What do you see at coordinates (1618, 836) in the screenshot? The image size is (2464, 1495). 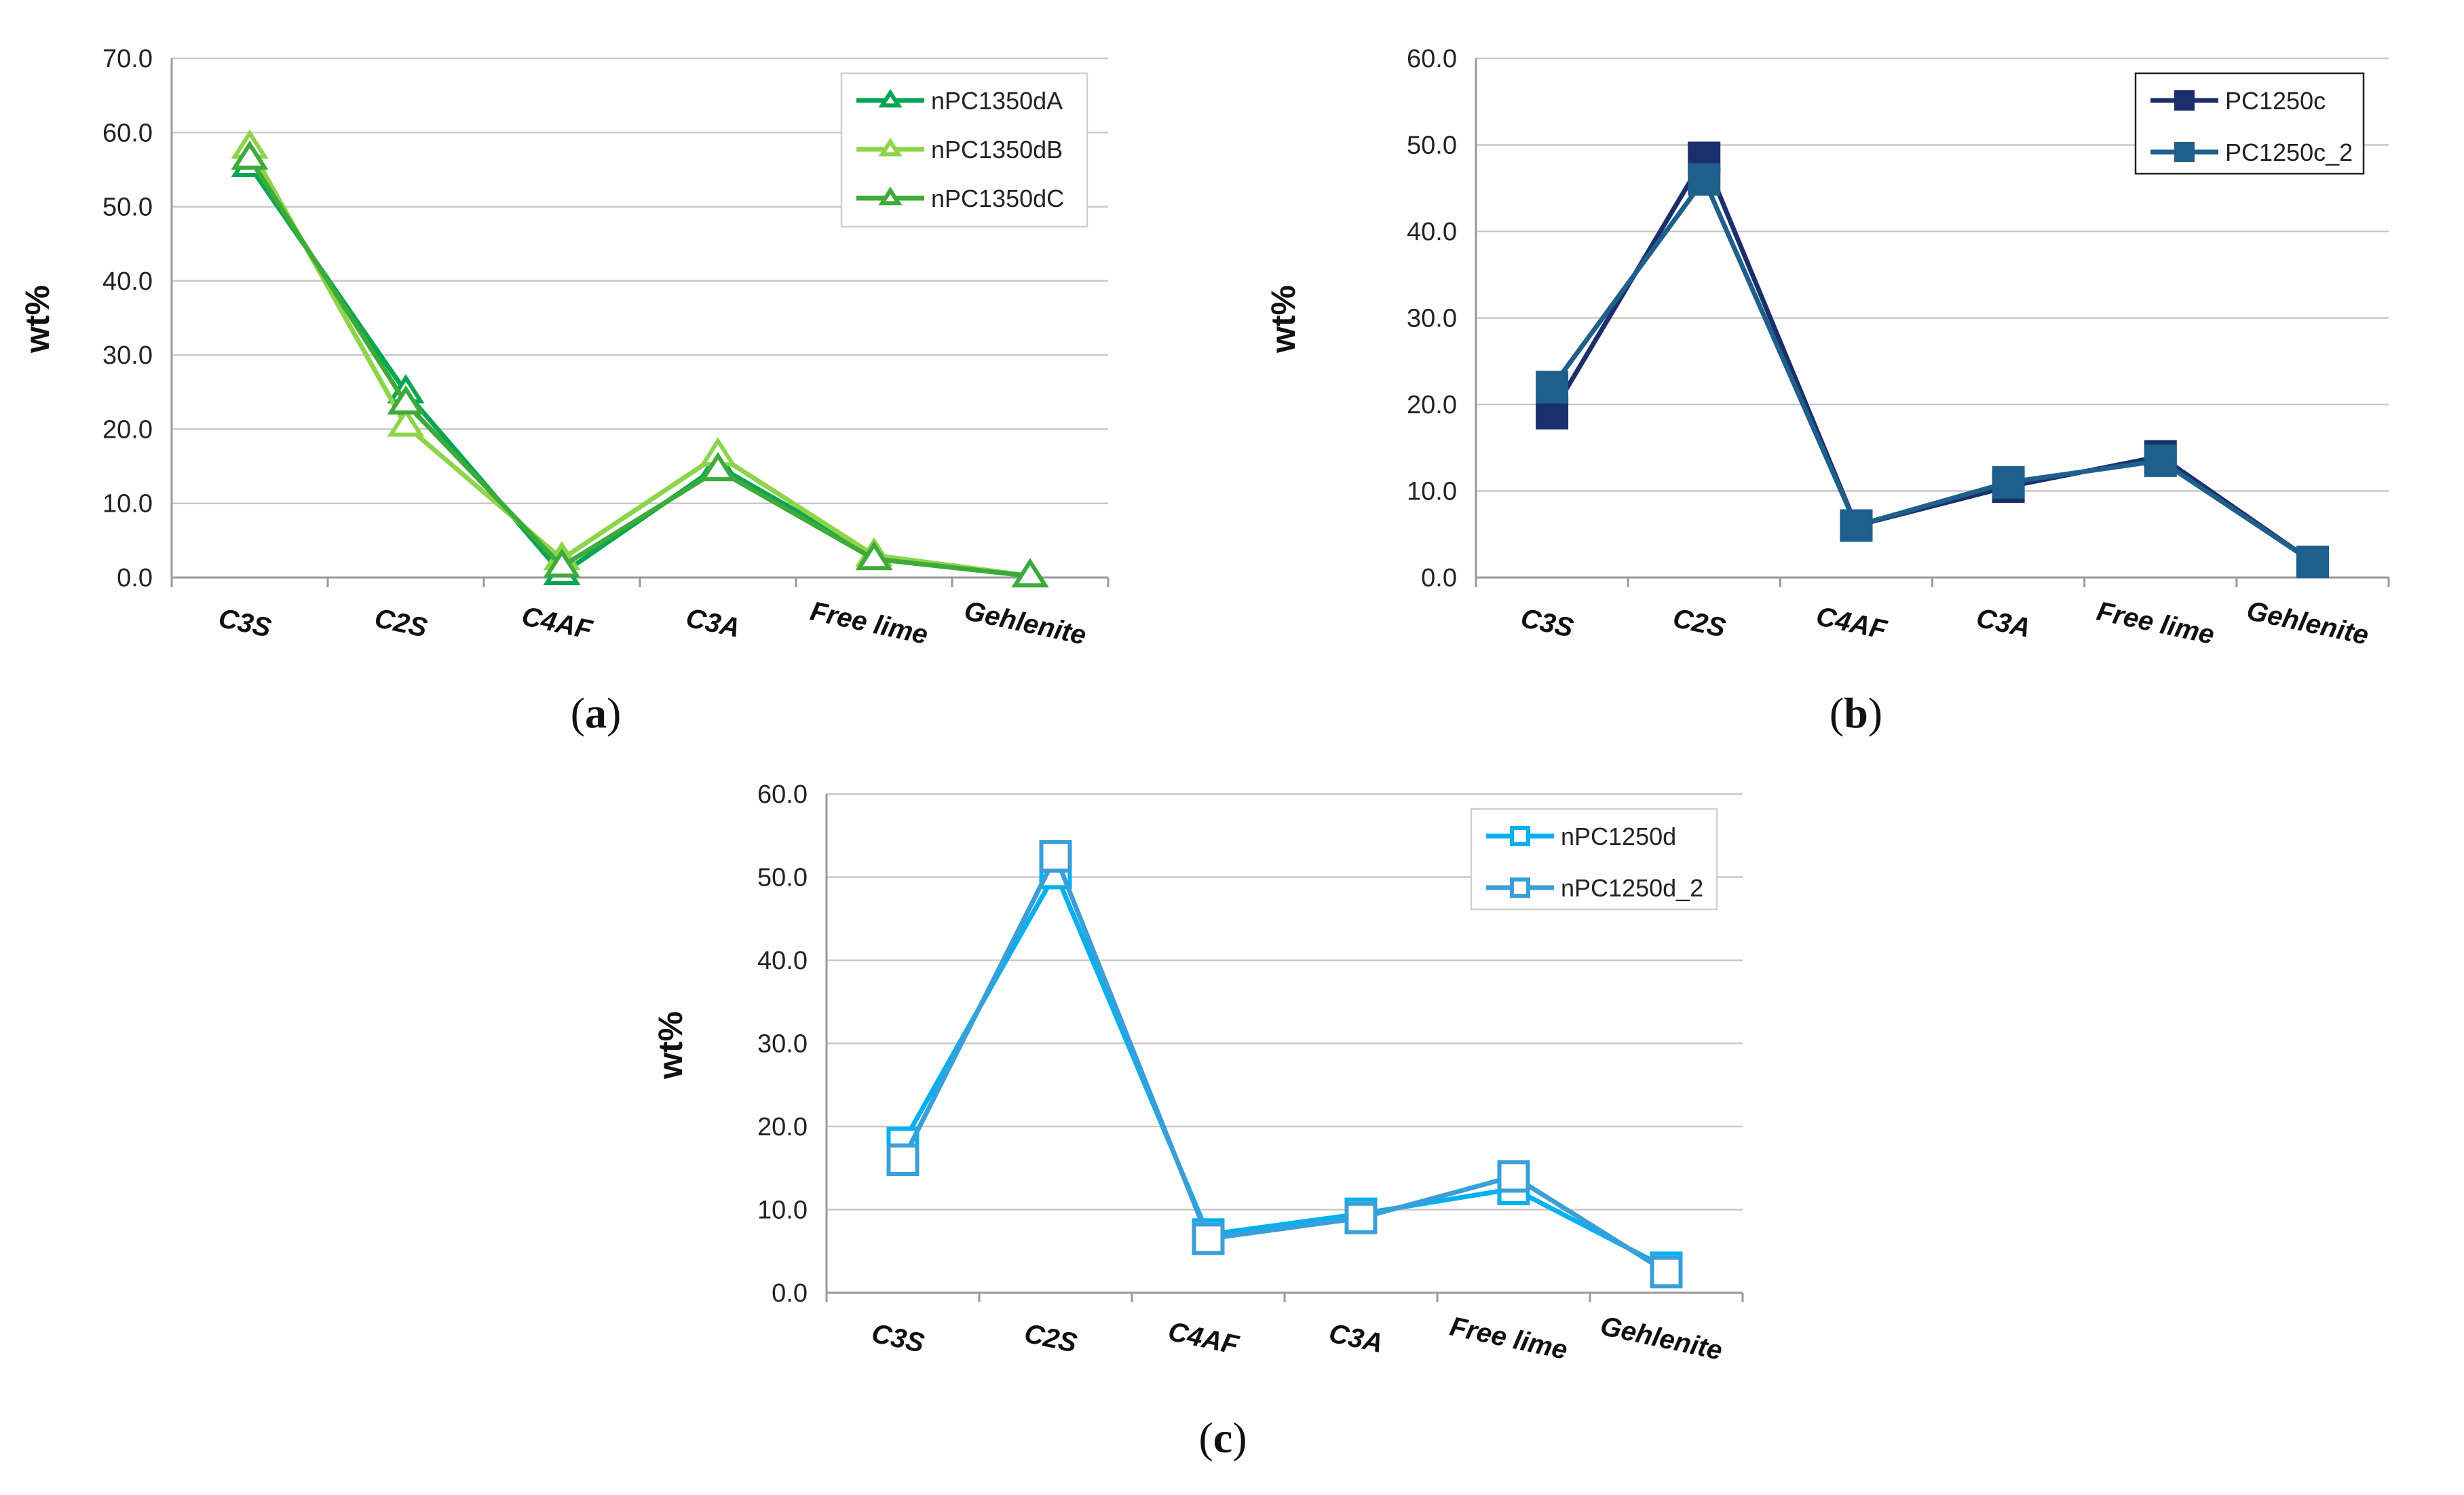 I see `legend-label: nPC1250d` at bounding box center [1618, 836].